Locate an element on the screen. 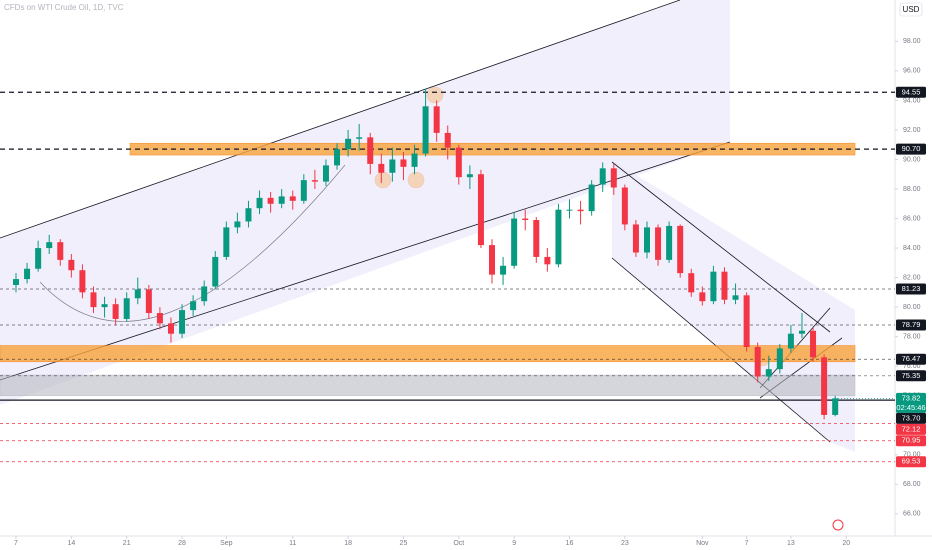 This screenshot has height=550, width=932. x-tick-label: 23 is located at coordinates (625, 543).